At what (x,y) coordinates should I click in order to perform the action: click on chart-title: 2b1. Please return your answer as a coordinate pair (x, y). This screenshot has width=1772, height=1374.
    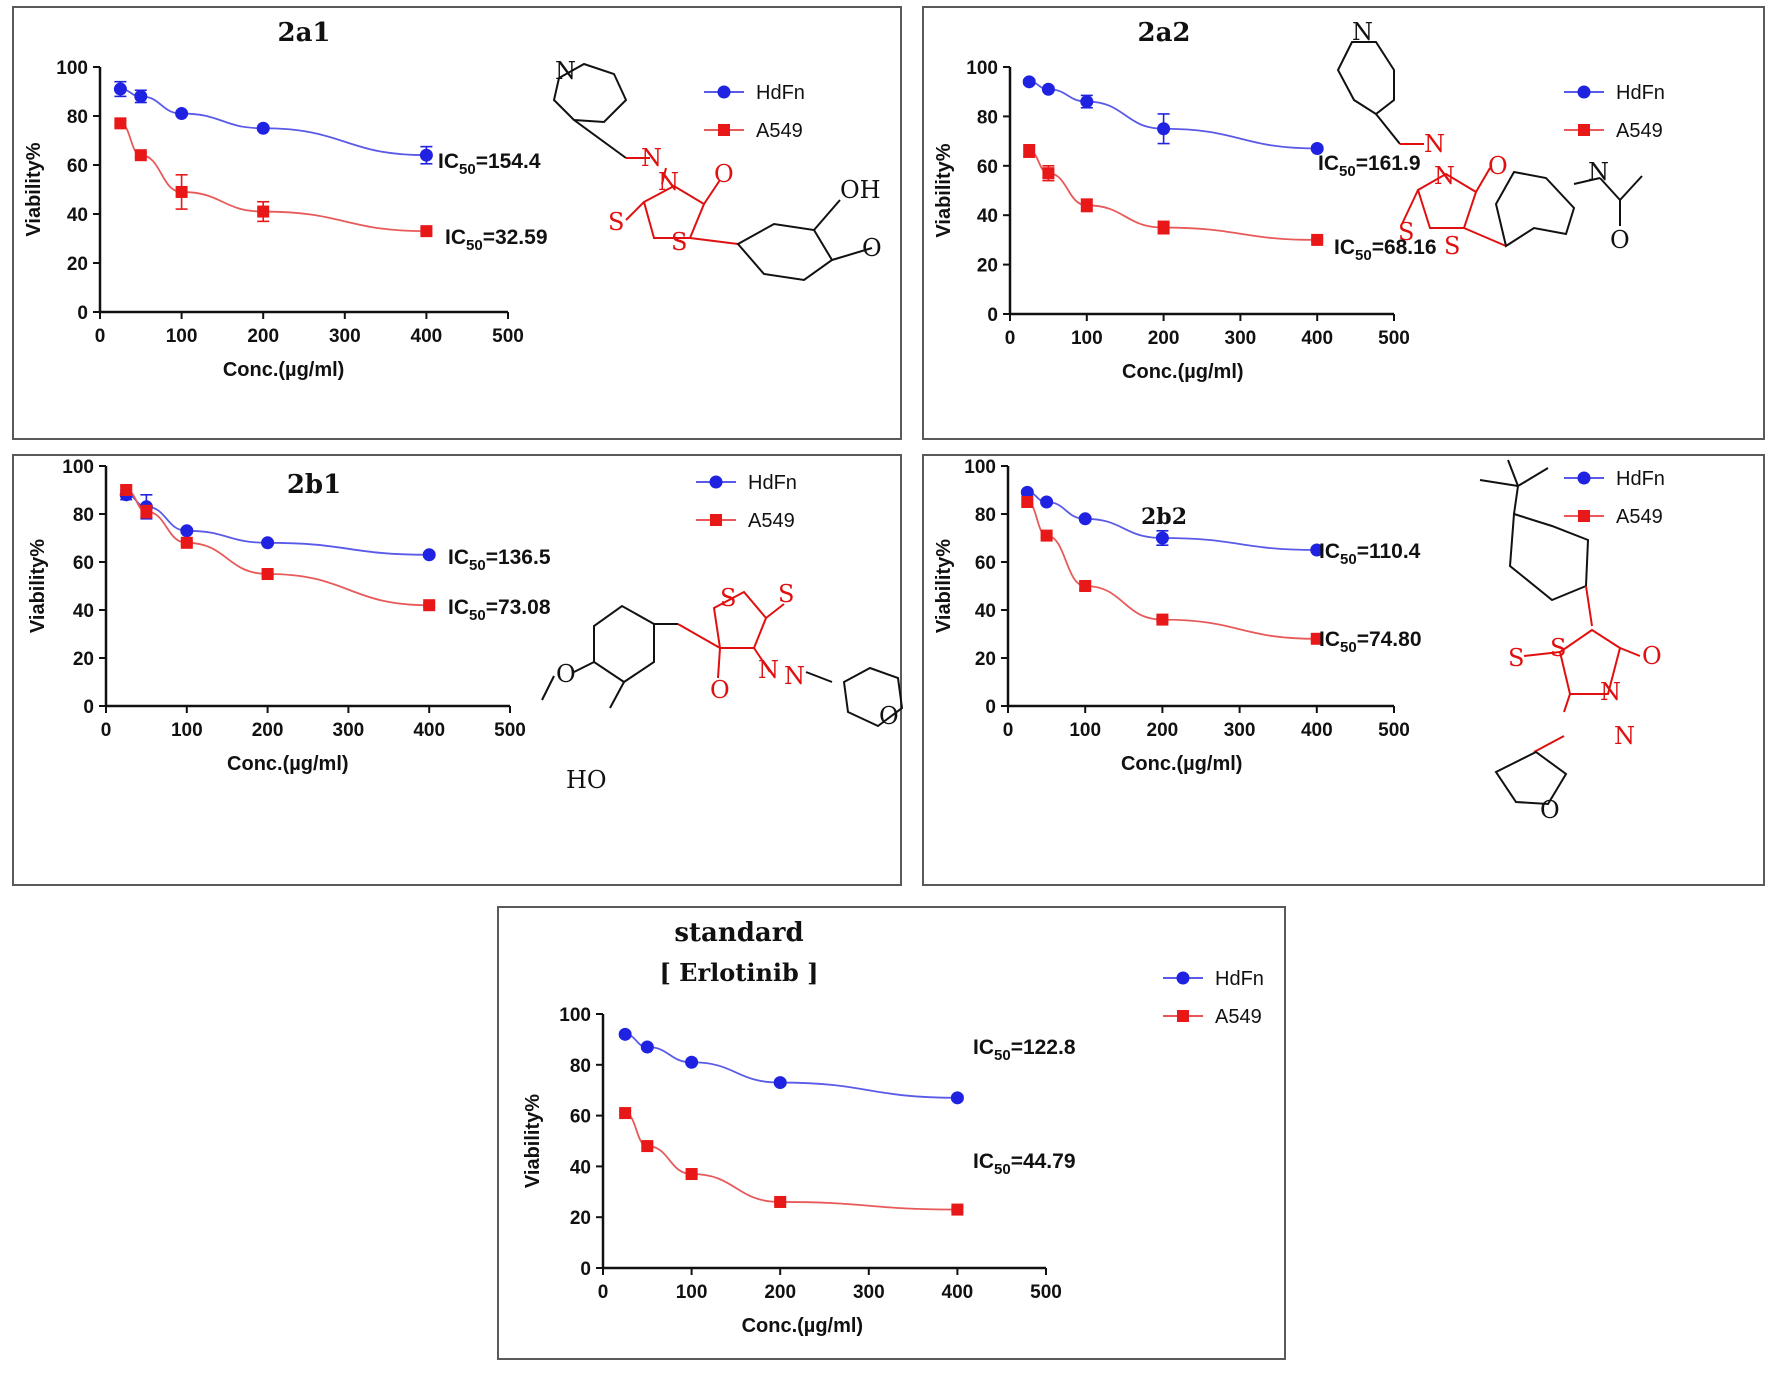
    Looking at the image, I should click on (314, 485).